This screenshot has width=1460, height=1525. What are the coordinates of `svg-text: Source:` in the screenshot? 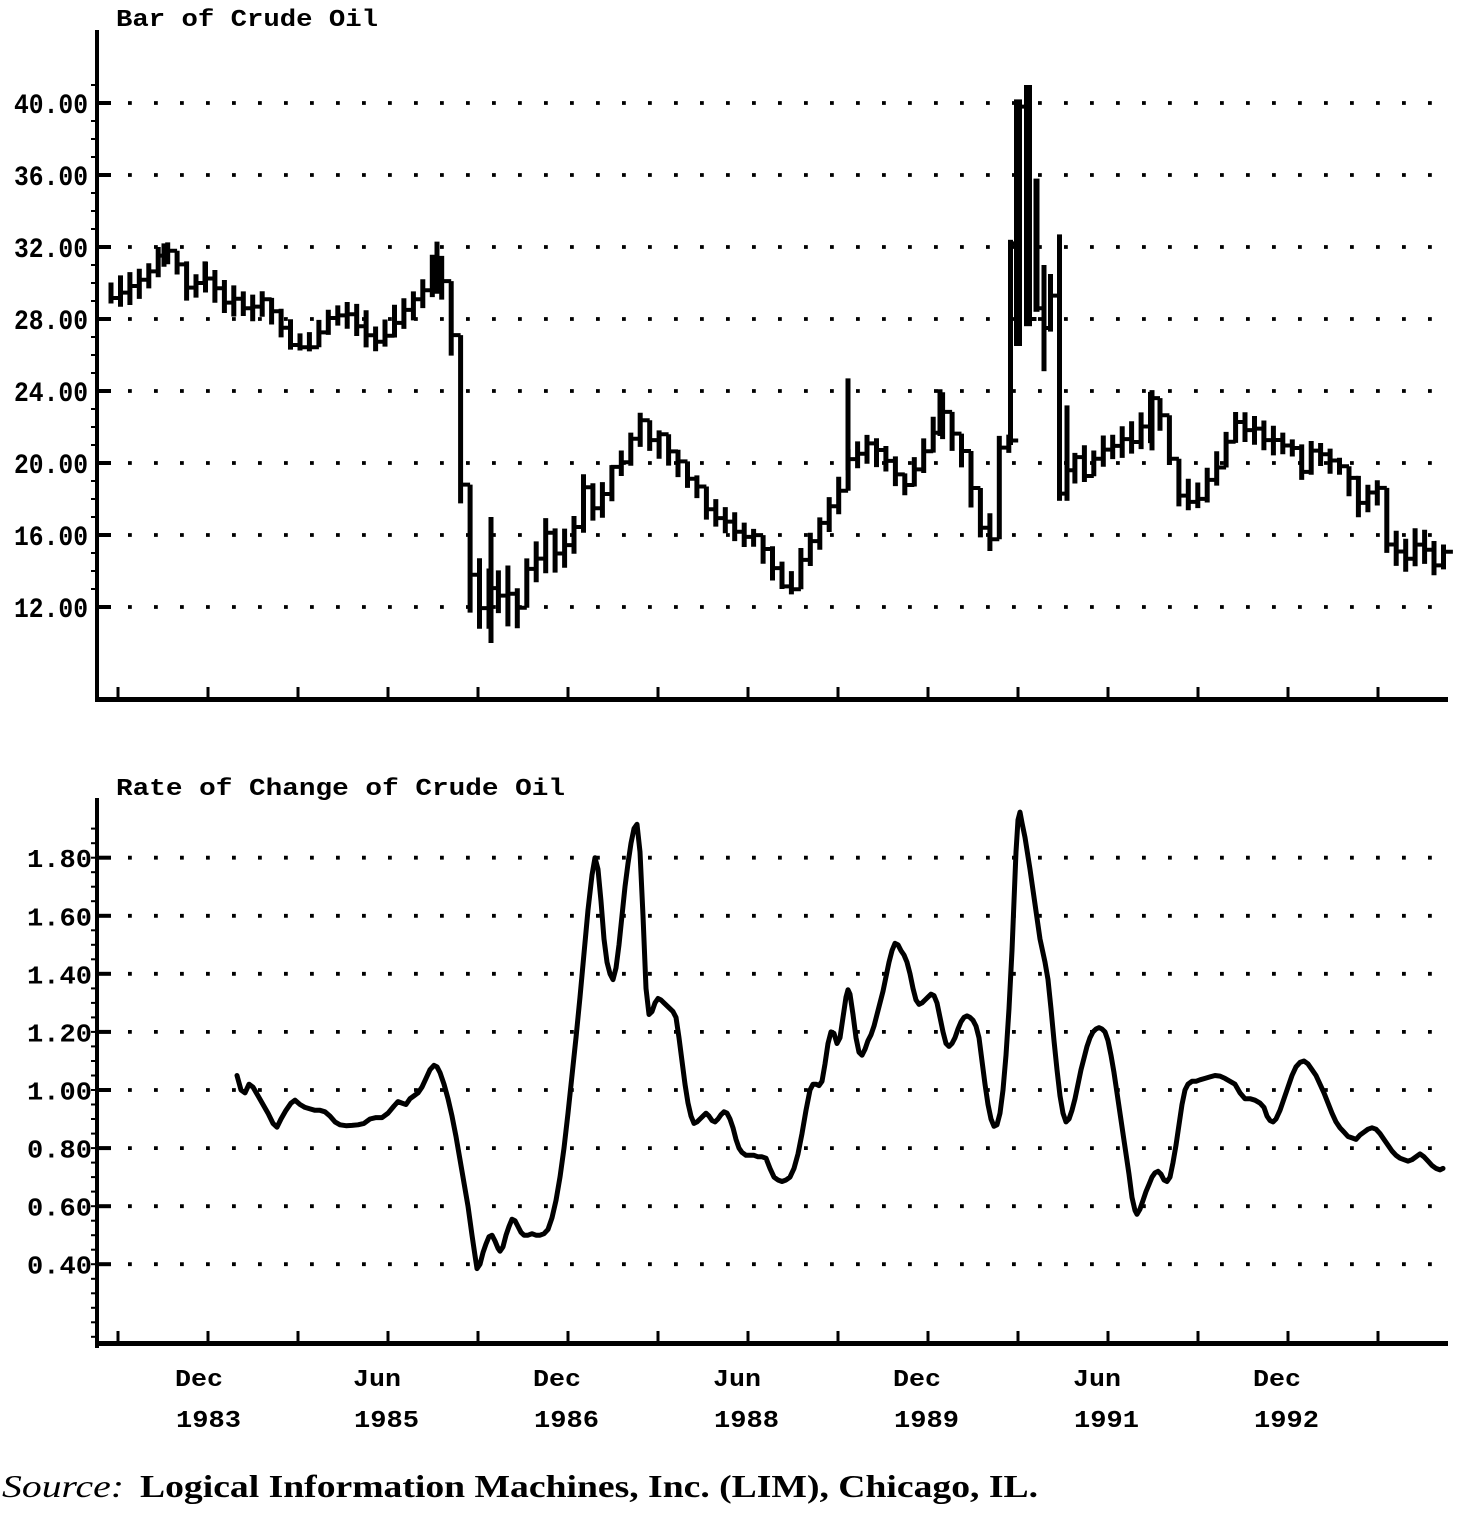 It's located at (63, 1486).